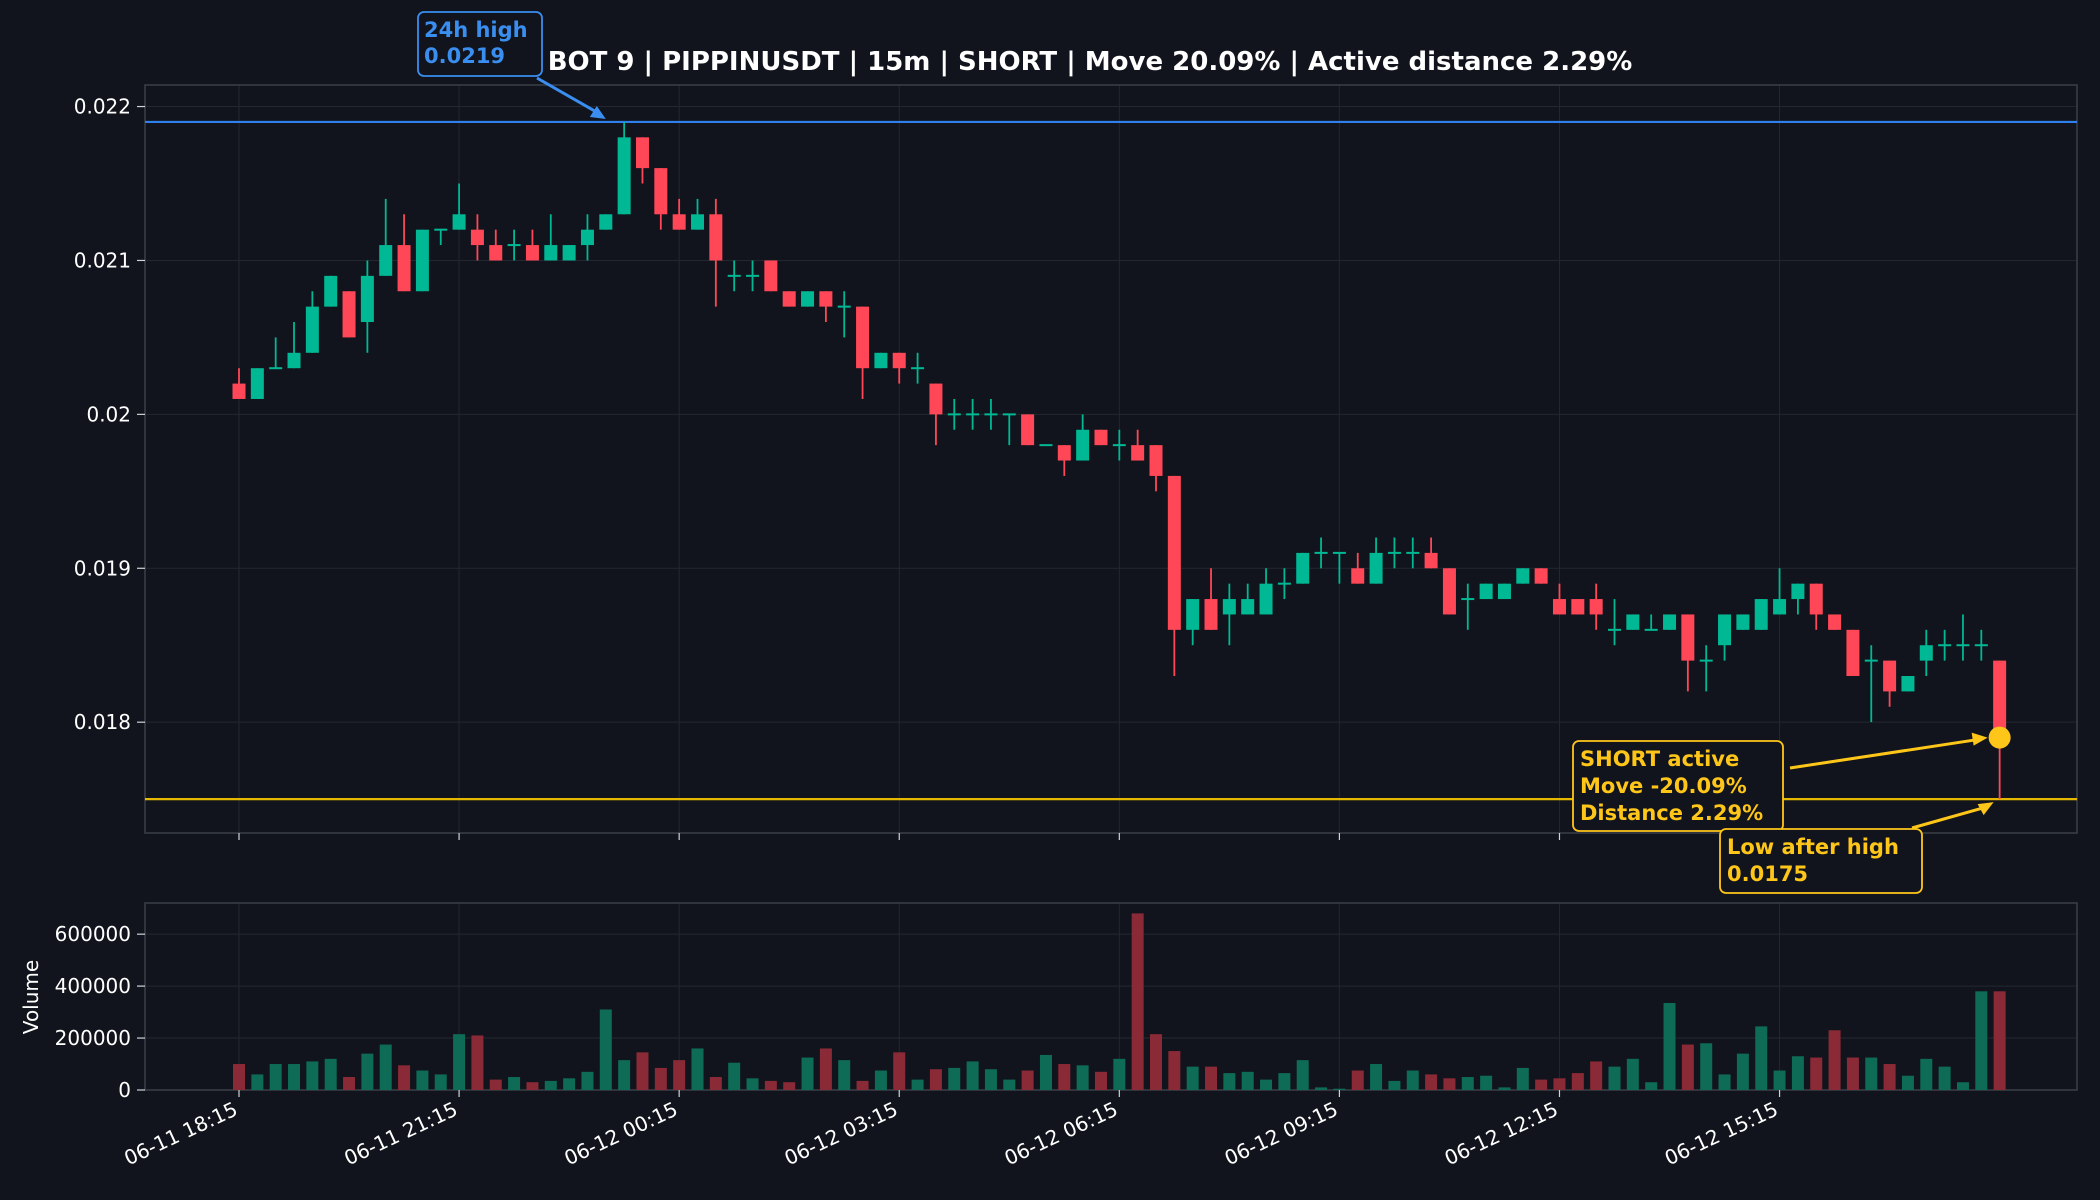 This screenshot has height=1200, width=2100. I want to click on price-tick-label: 0.02, so click(108, 414).